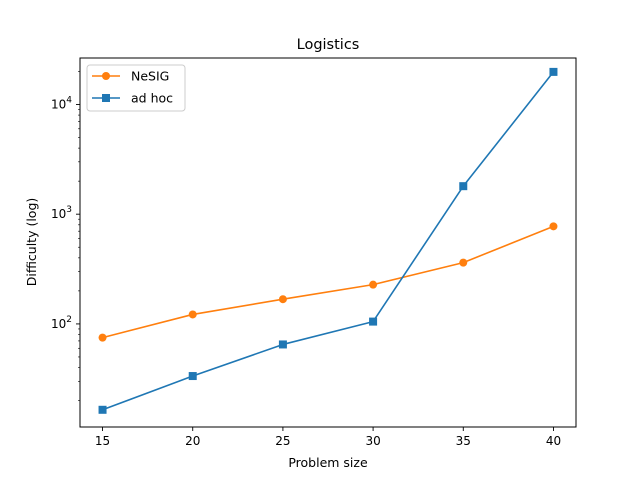 The width and height of the screenshot is (640, 480). Describe the element at coordinates (106, 98) in the screenshot. I see `legend-marker-ad-hoc` at that location.